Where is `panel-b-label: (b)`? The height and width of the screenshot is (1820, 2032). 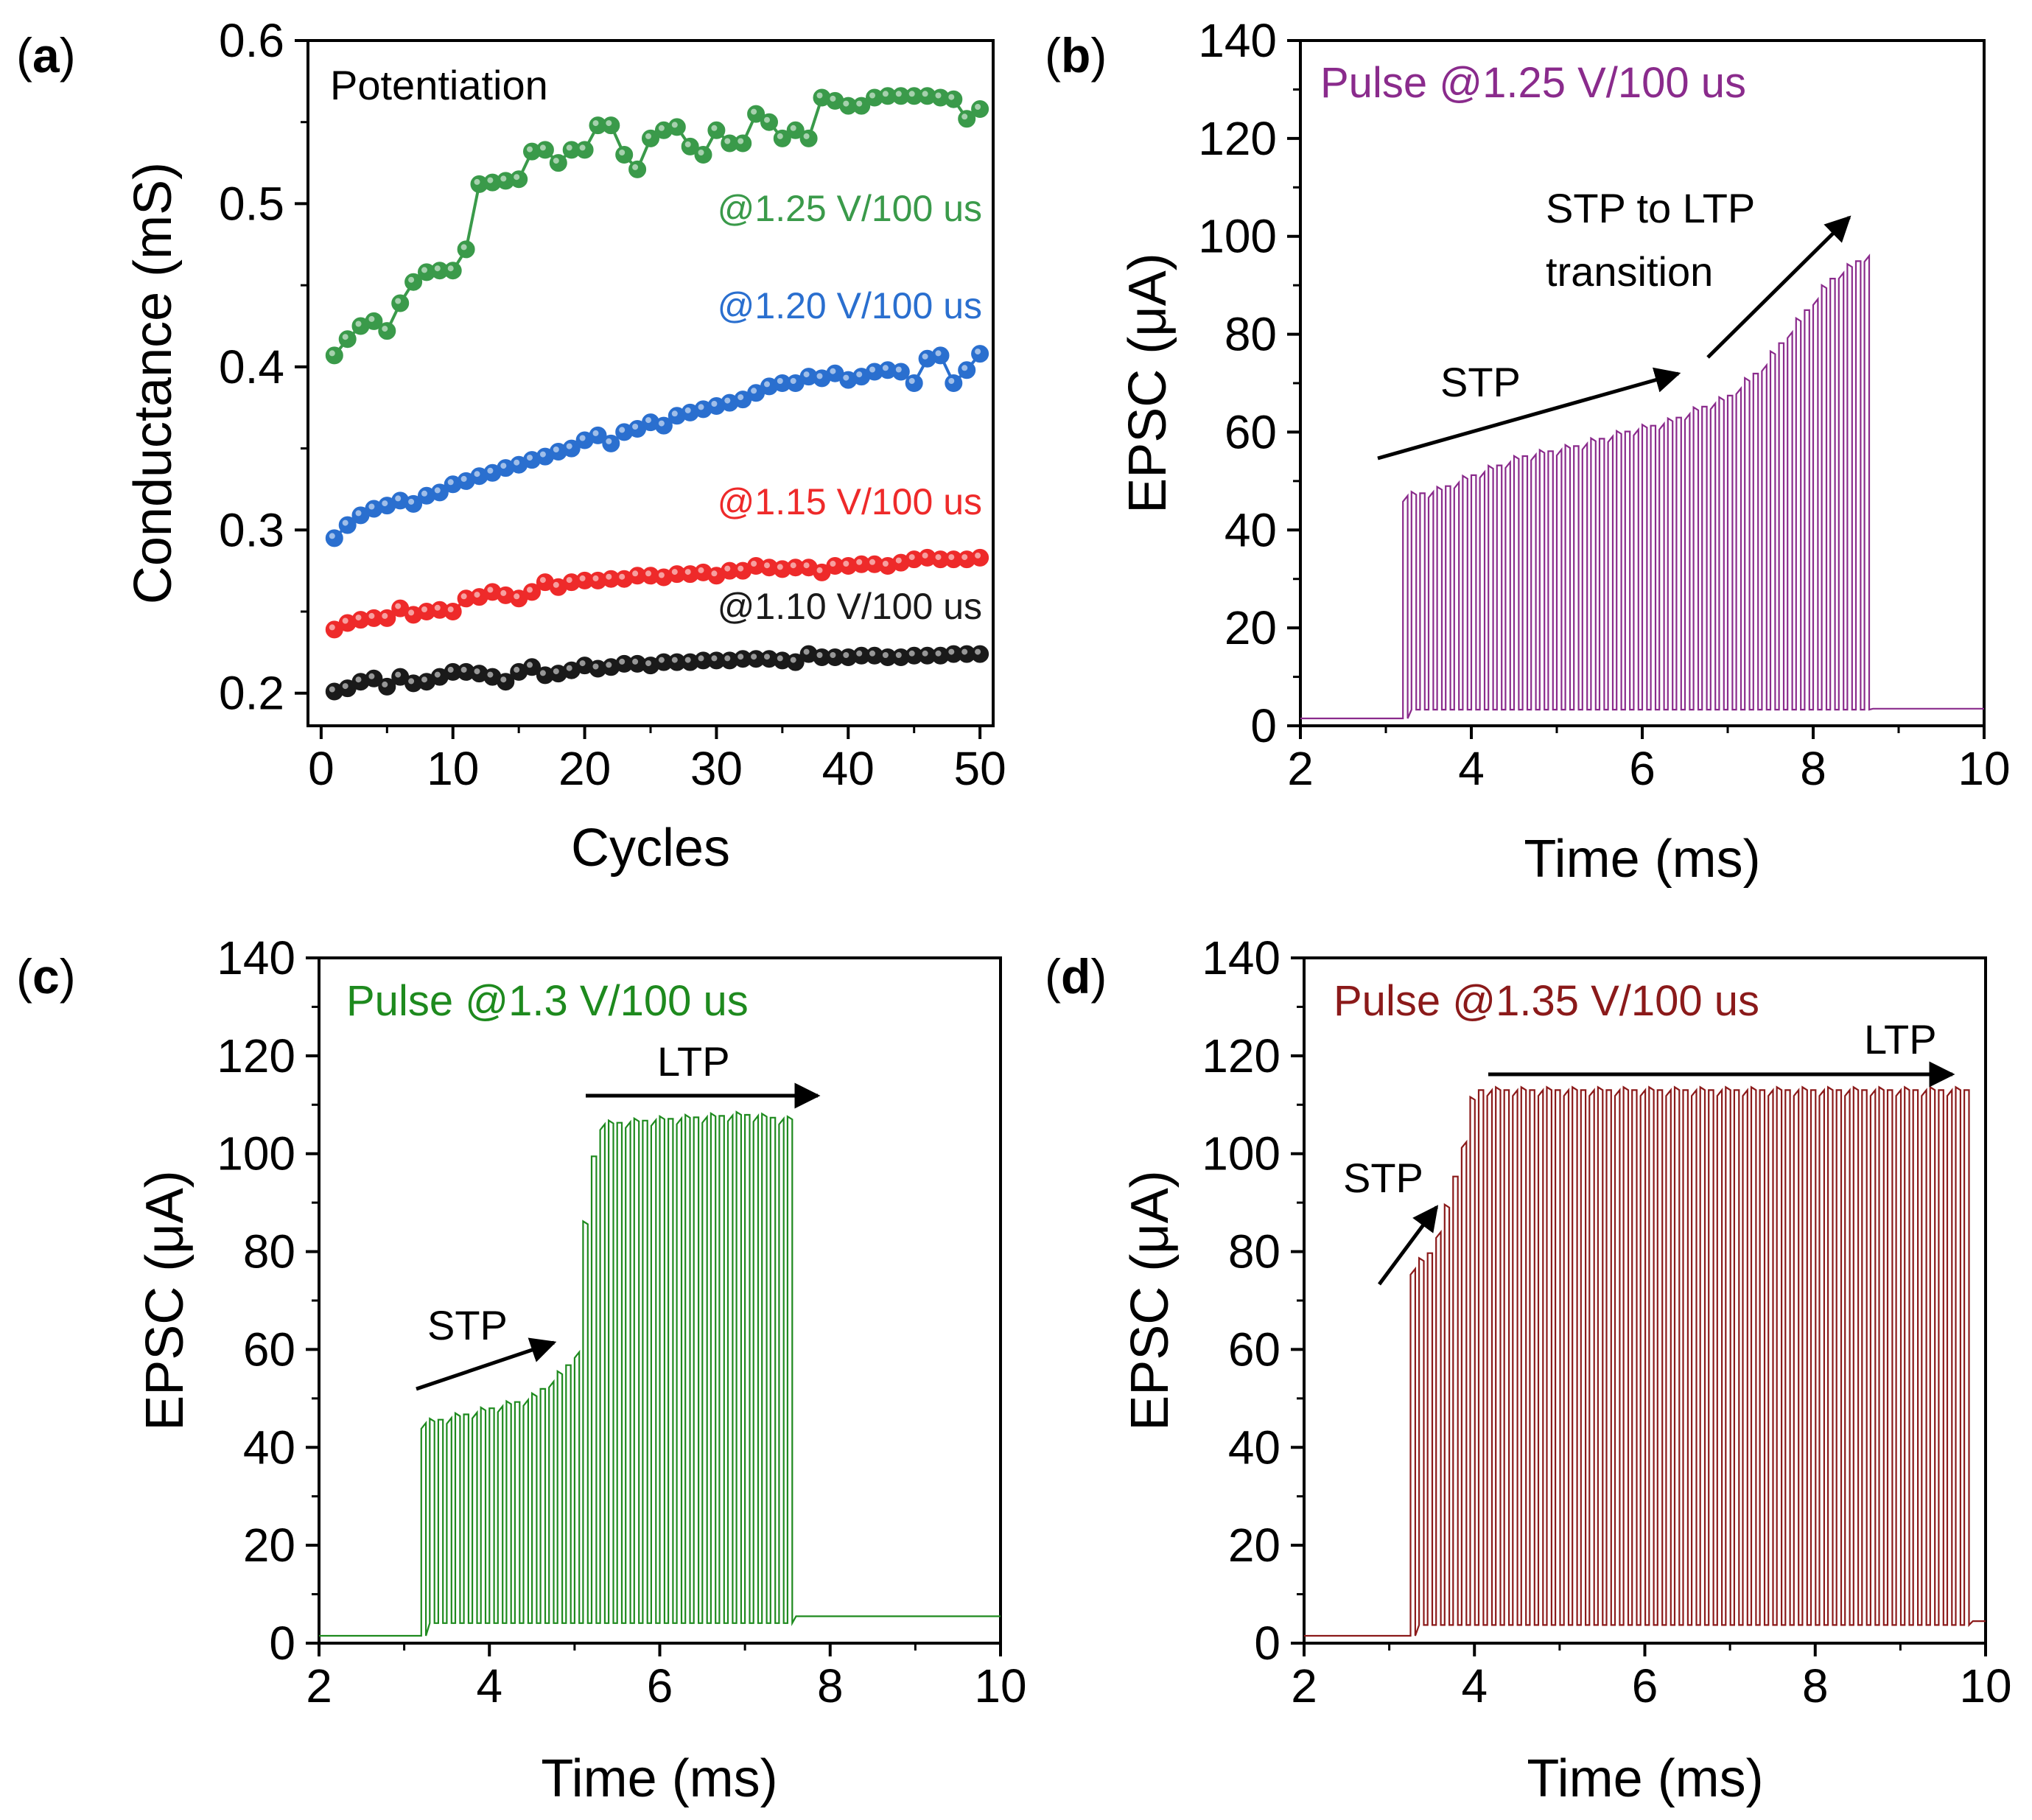
panel-b-label: (b) is located at coordinates (1076, 55).